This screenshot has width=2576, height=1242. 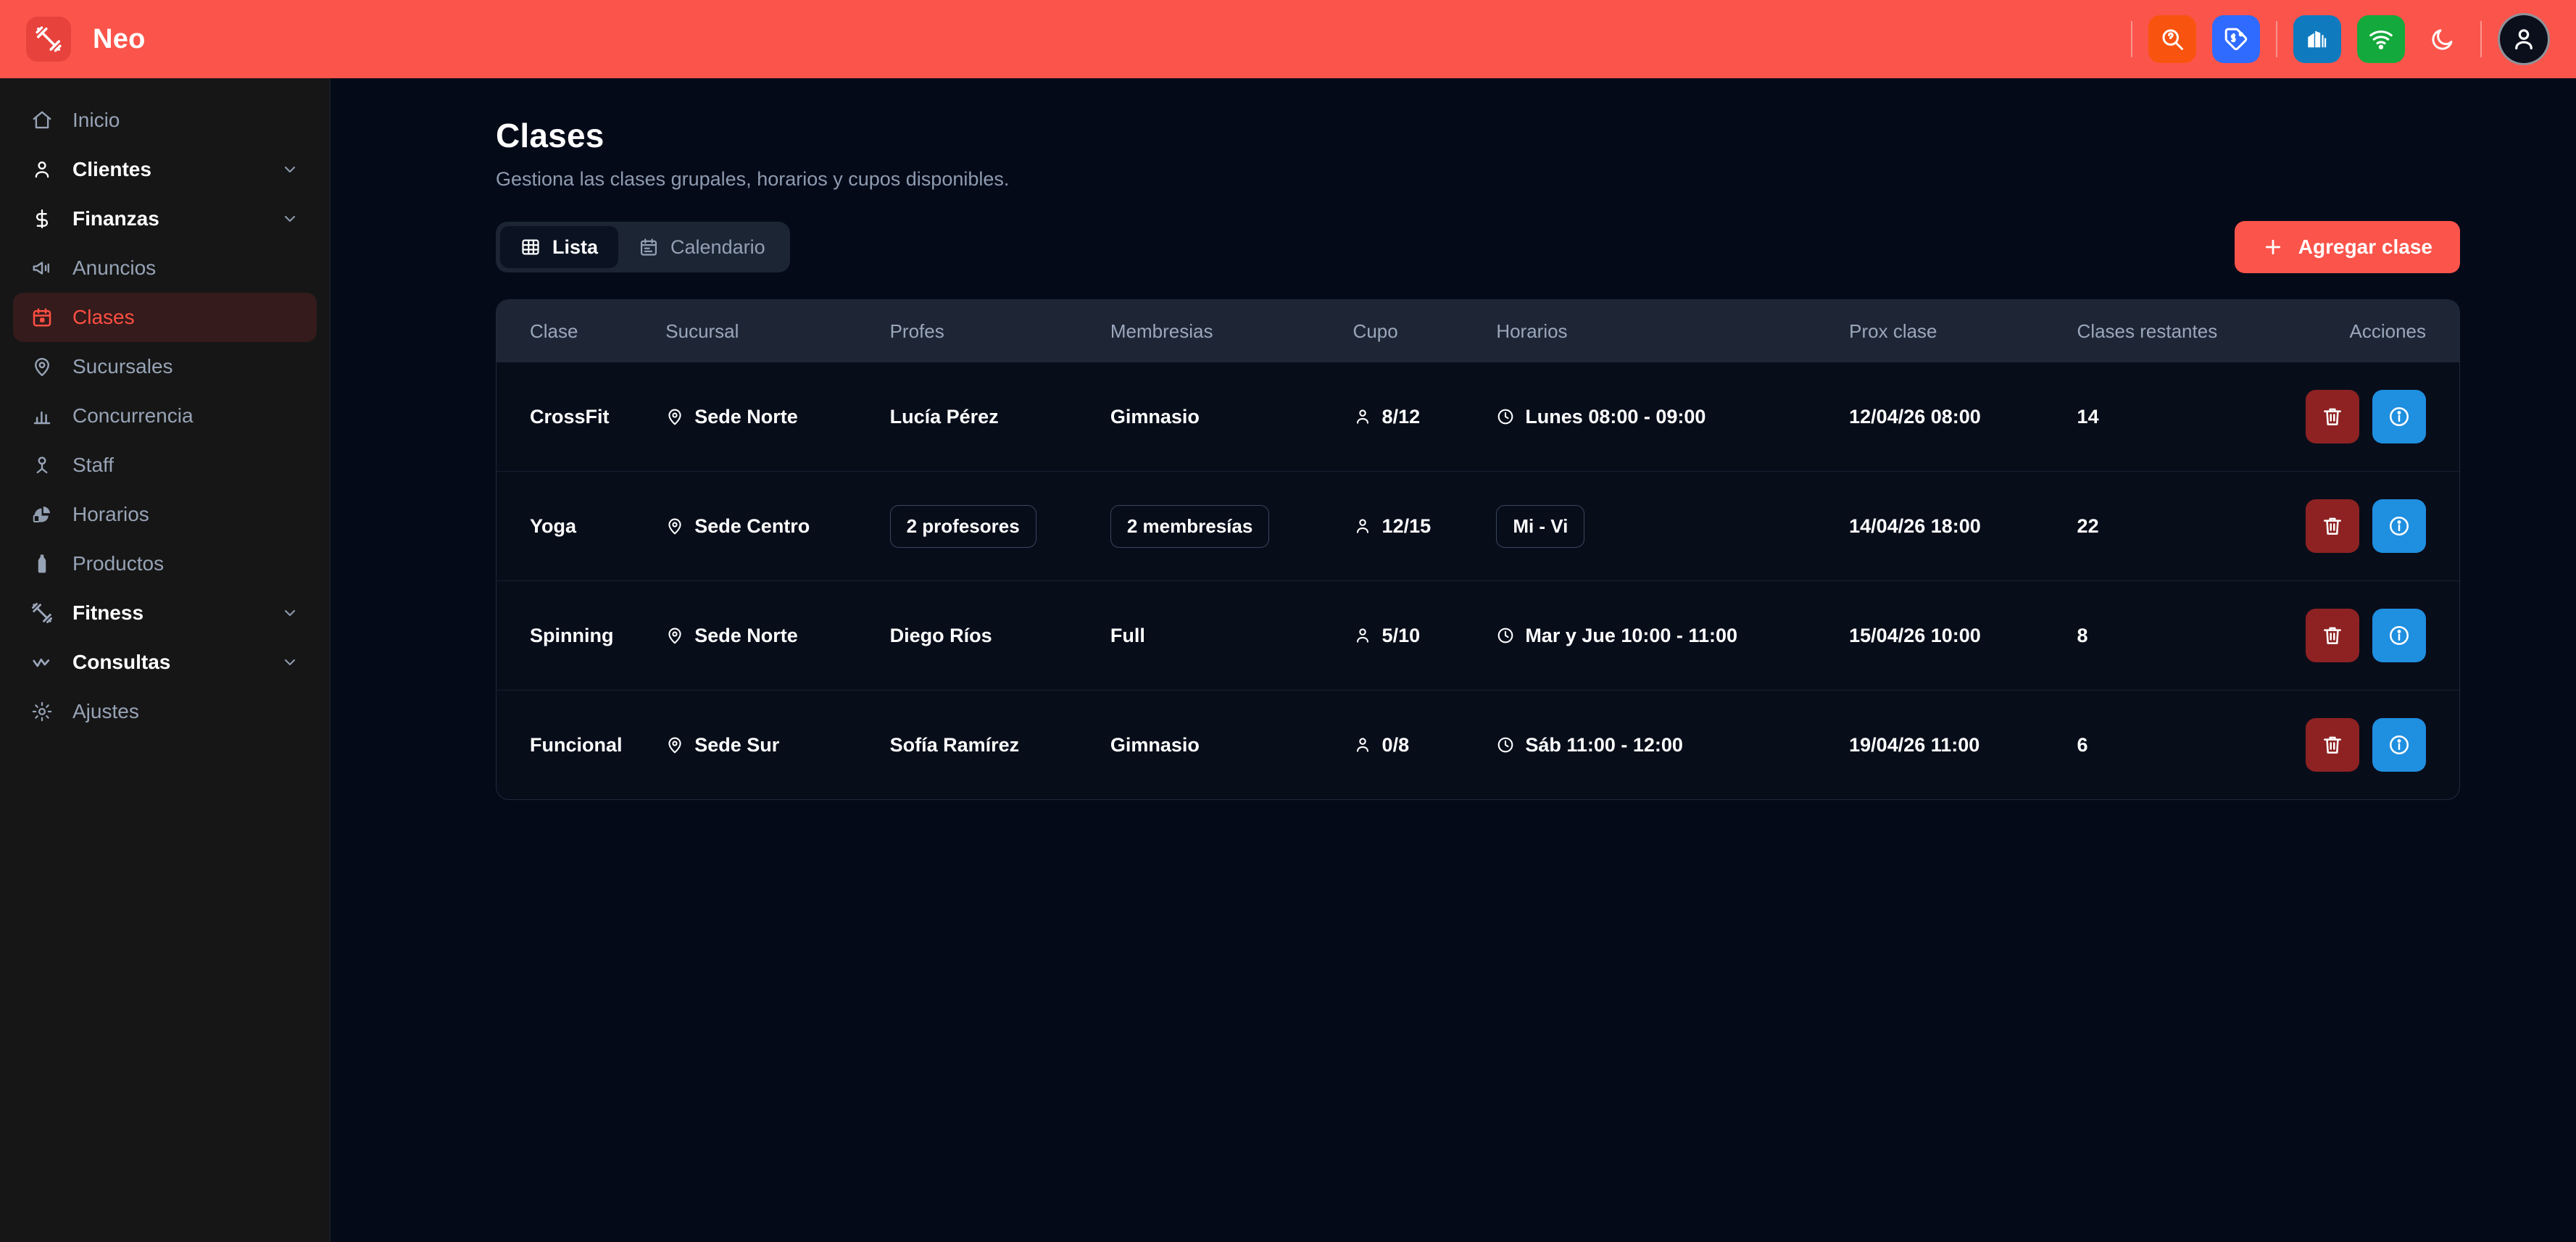 What do you see at coordinates (2381, 39) in the screenshot?
I see `wifi-icon` at bounding box center [2381, 39].